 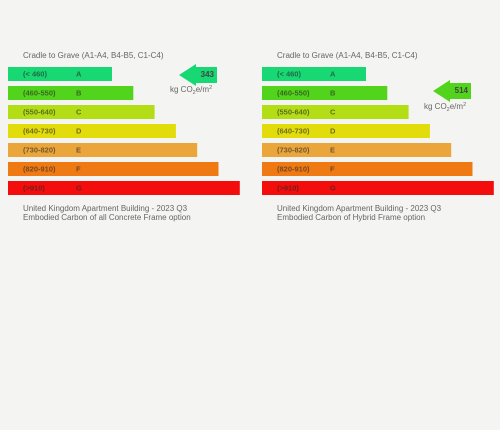 I want to click on rating-value: 343, so click(x=208, y=74).